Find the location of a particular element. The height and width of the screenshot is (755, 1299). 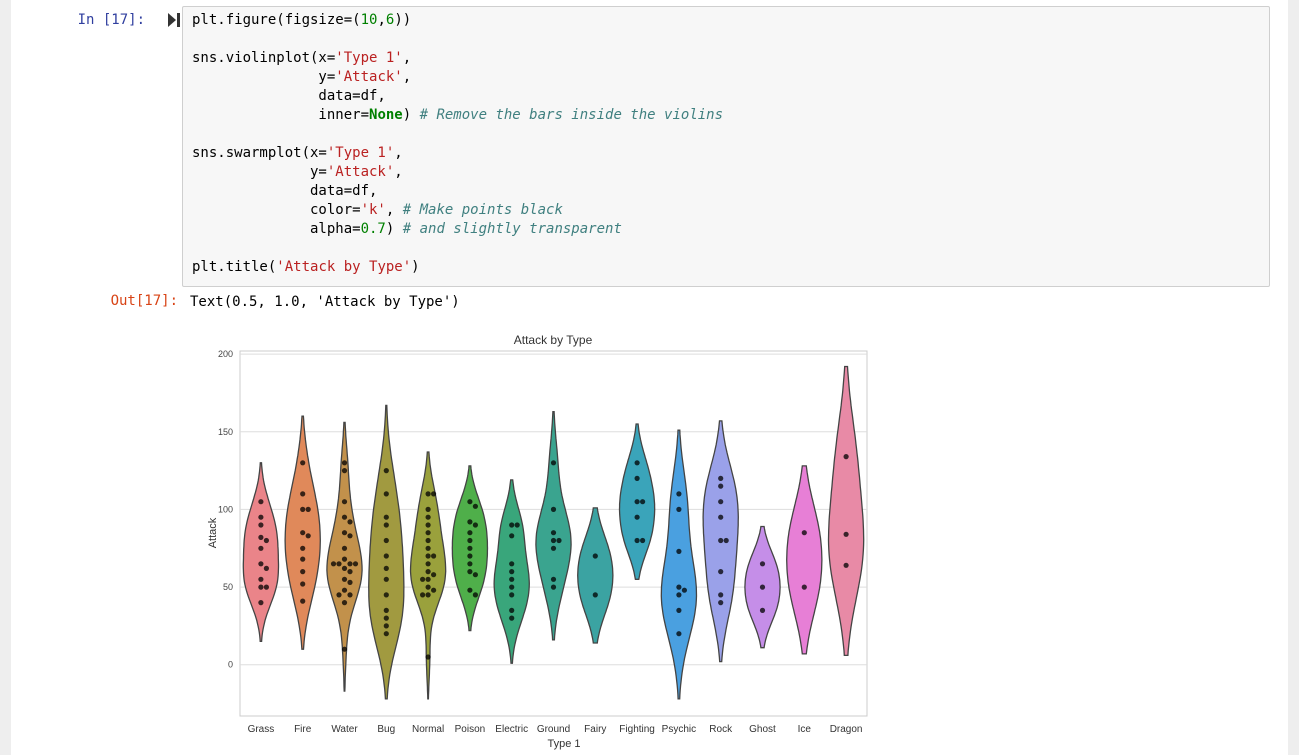

code-line: color='k', # Make points black is located at coordinates (377, 210).